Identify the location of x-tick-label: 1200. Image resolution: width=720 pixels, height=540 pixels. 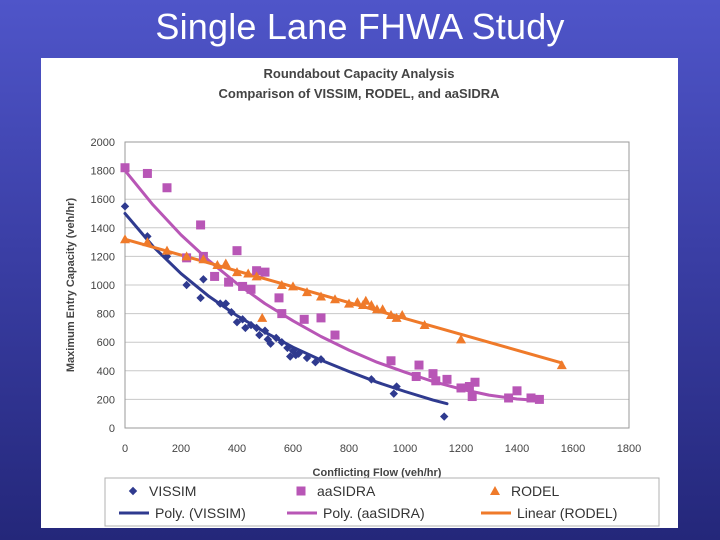
(461, 449).